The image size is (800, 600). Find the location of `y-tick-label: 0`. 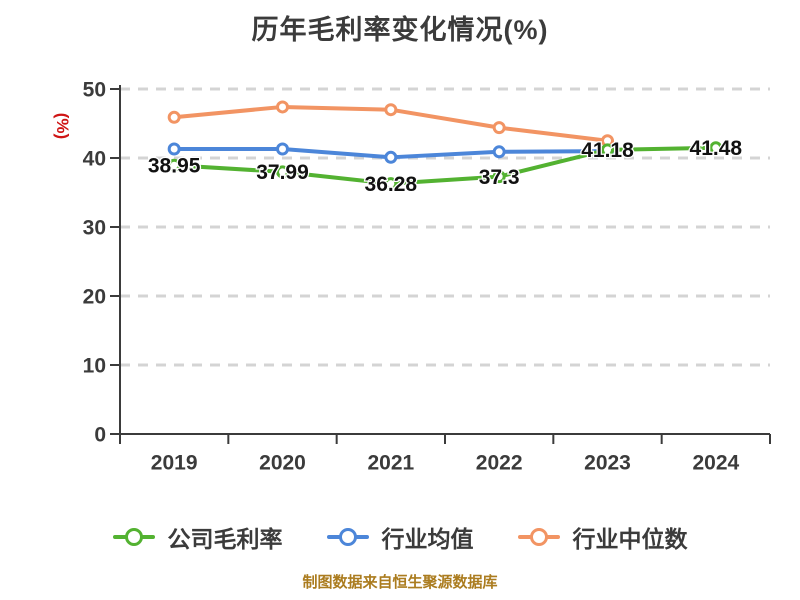

y-tick-label: 0 is located at coordinates (100, 434).